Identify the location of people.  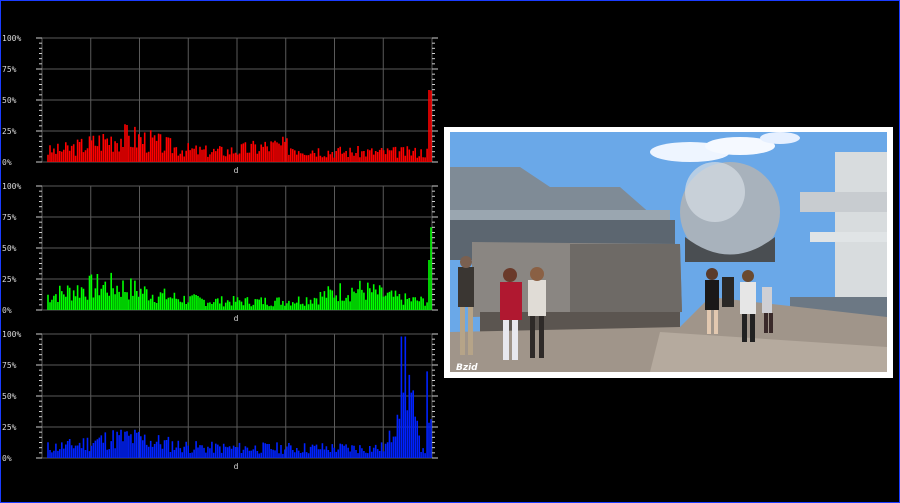
(615, 308).